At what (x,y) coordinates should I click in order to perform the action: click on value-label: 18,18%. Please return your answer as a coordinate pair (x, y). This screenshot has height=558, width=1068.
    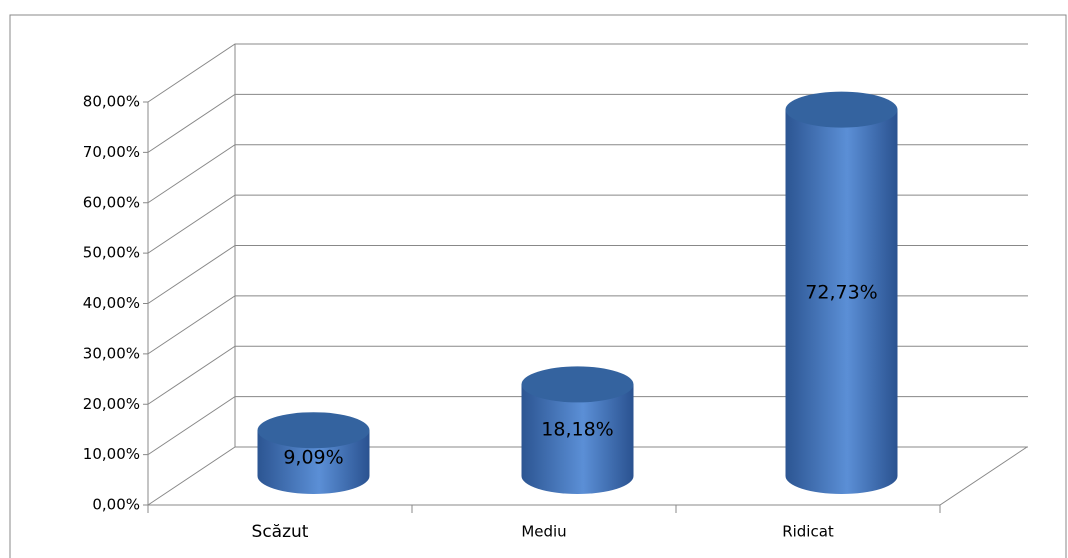
    Looking at the image, I should click on (577, 430).